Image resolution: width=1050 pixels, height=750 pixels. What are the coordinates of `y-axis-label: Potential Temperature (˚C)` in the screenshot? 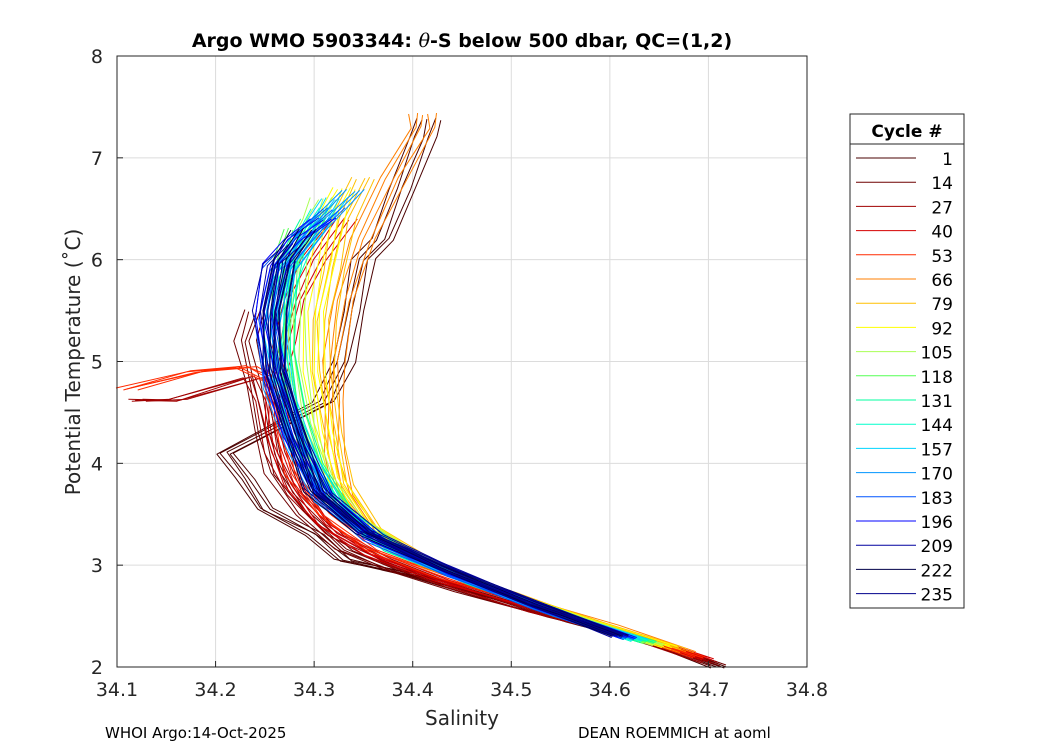 It's located at (73, 362).